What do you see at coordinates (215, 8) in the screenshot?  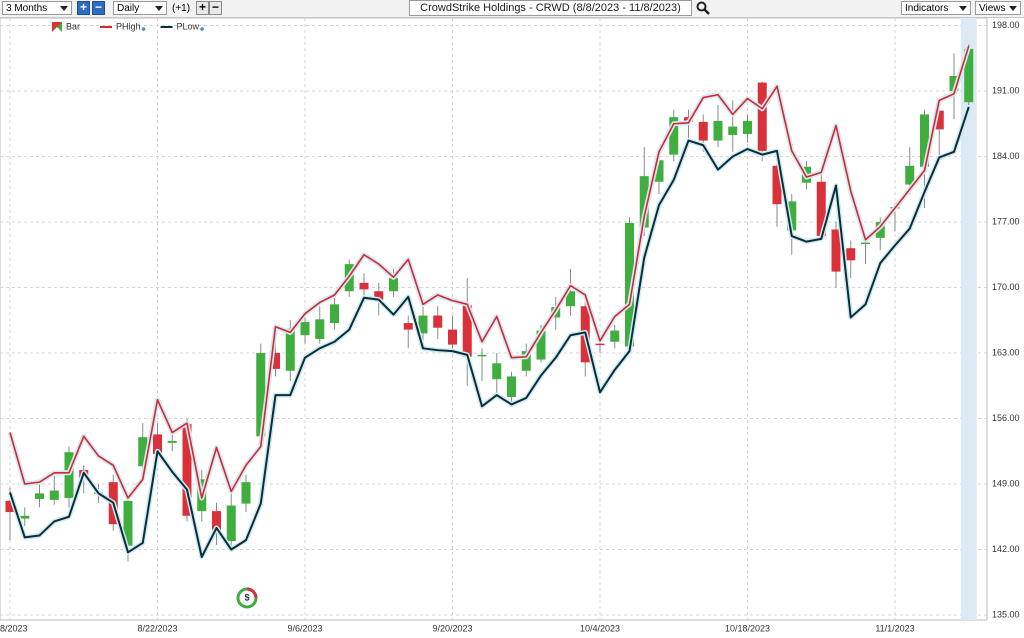 I see `offset-minus-button: −` at bounding box center [215, 8].